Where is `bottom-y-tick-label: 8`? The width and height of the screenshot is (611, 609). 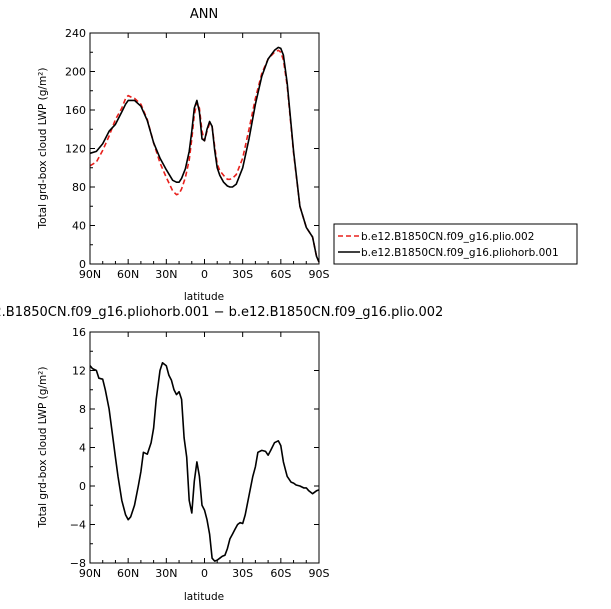
bottom-y-tick-label: 8 is located at coordinates (82, 409).